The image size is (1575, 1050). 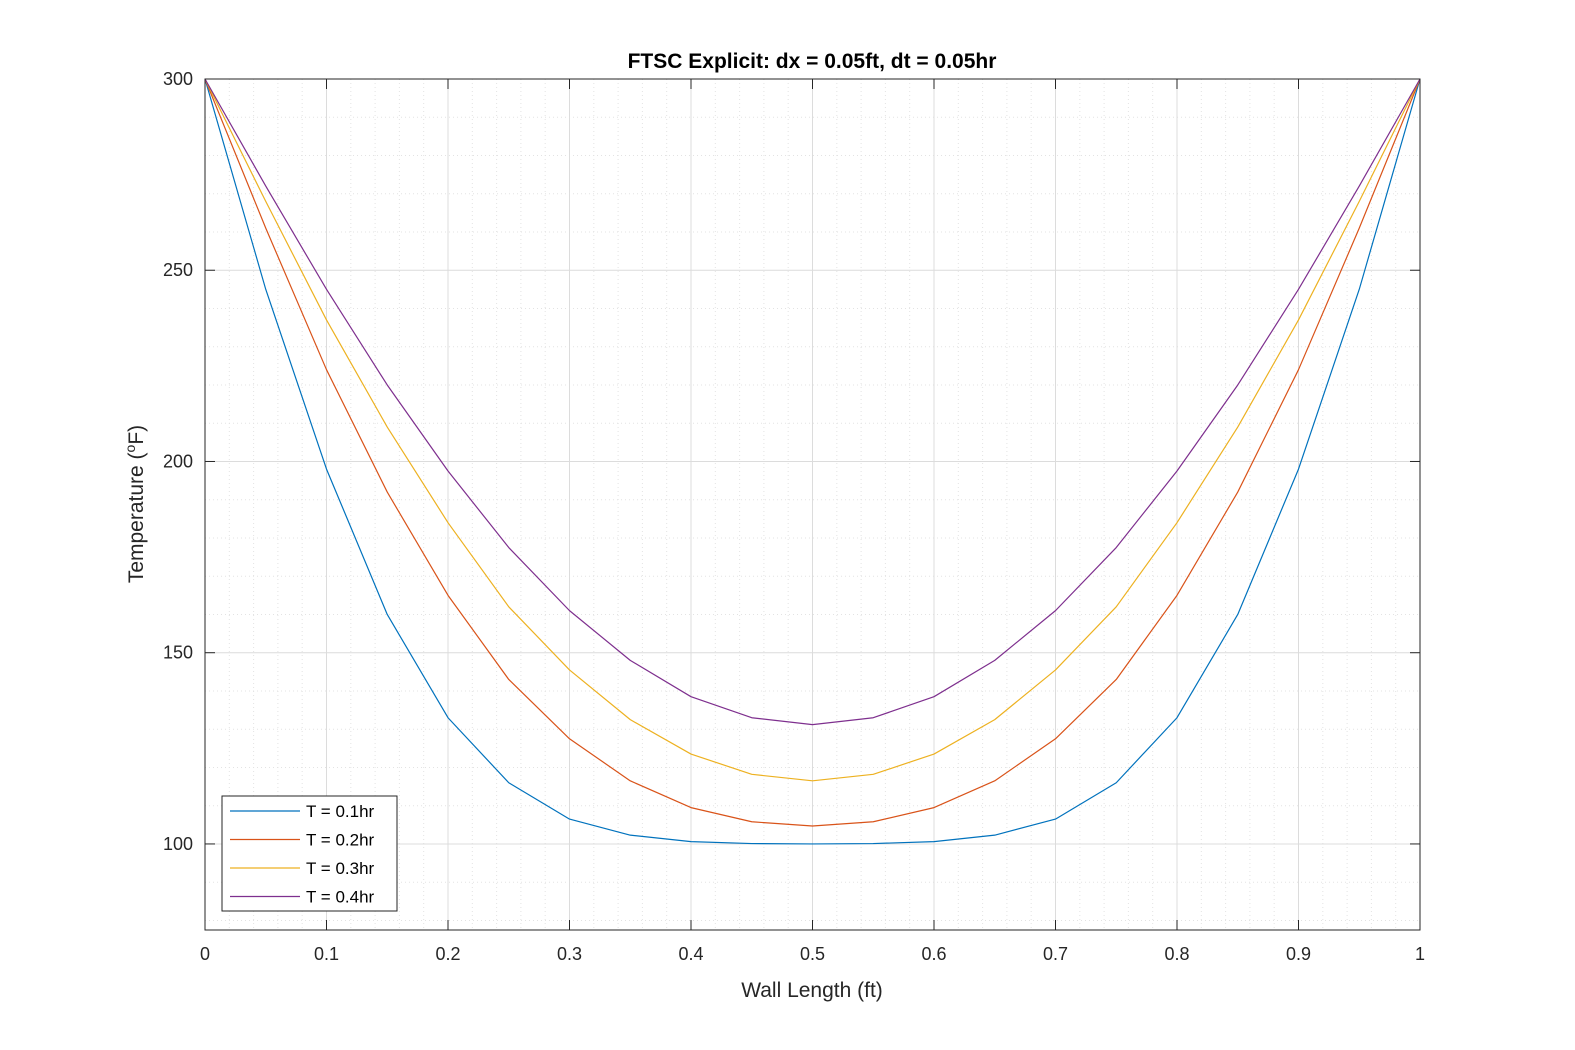 What do you see at coordinates (447, 954) in the screenshot?
I see `x-tick-label: 0.2` at bounding box center [447, 954].